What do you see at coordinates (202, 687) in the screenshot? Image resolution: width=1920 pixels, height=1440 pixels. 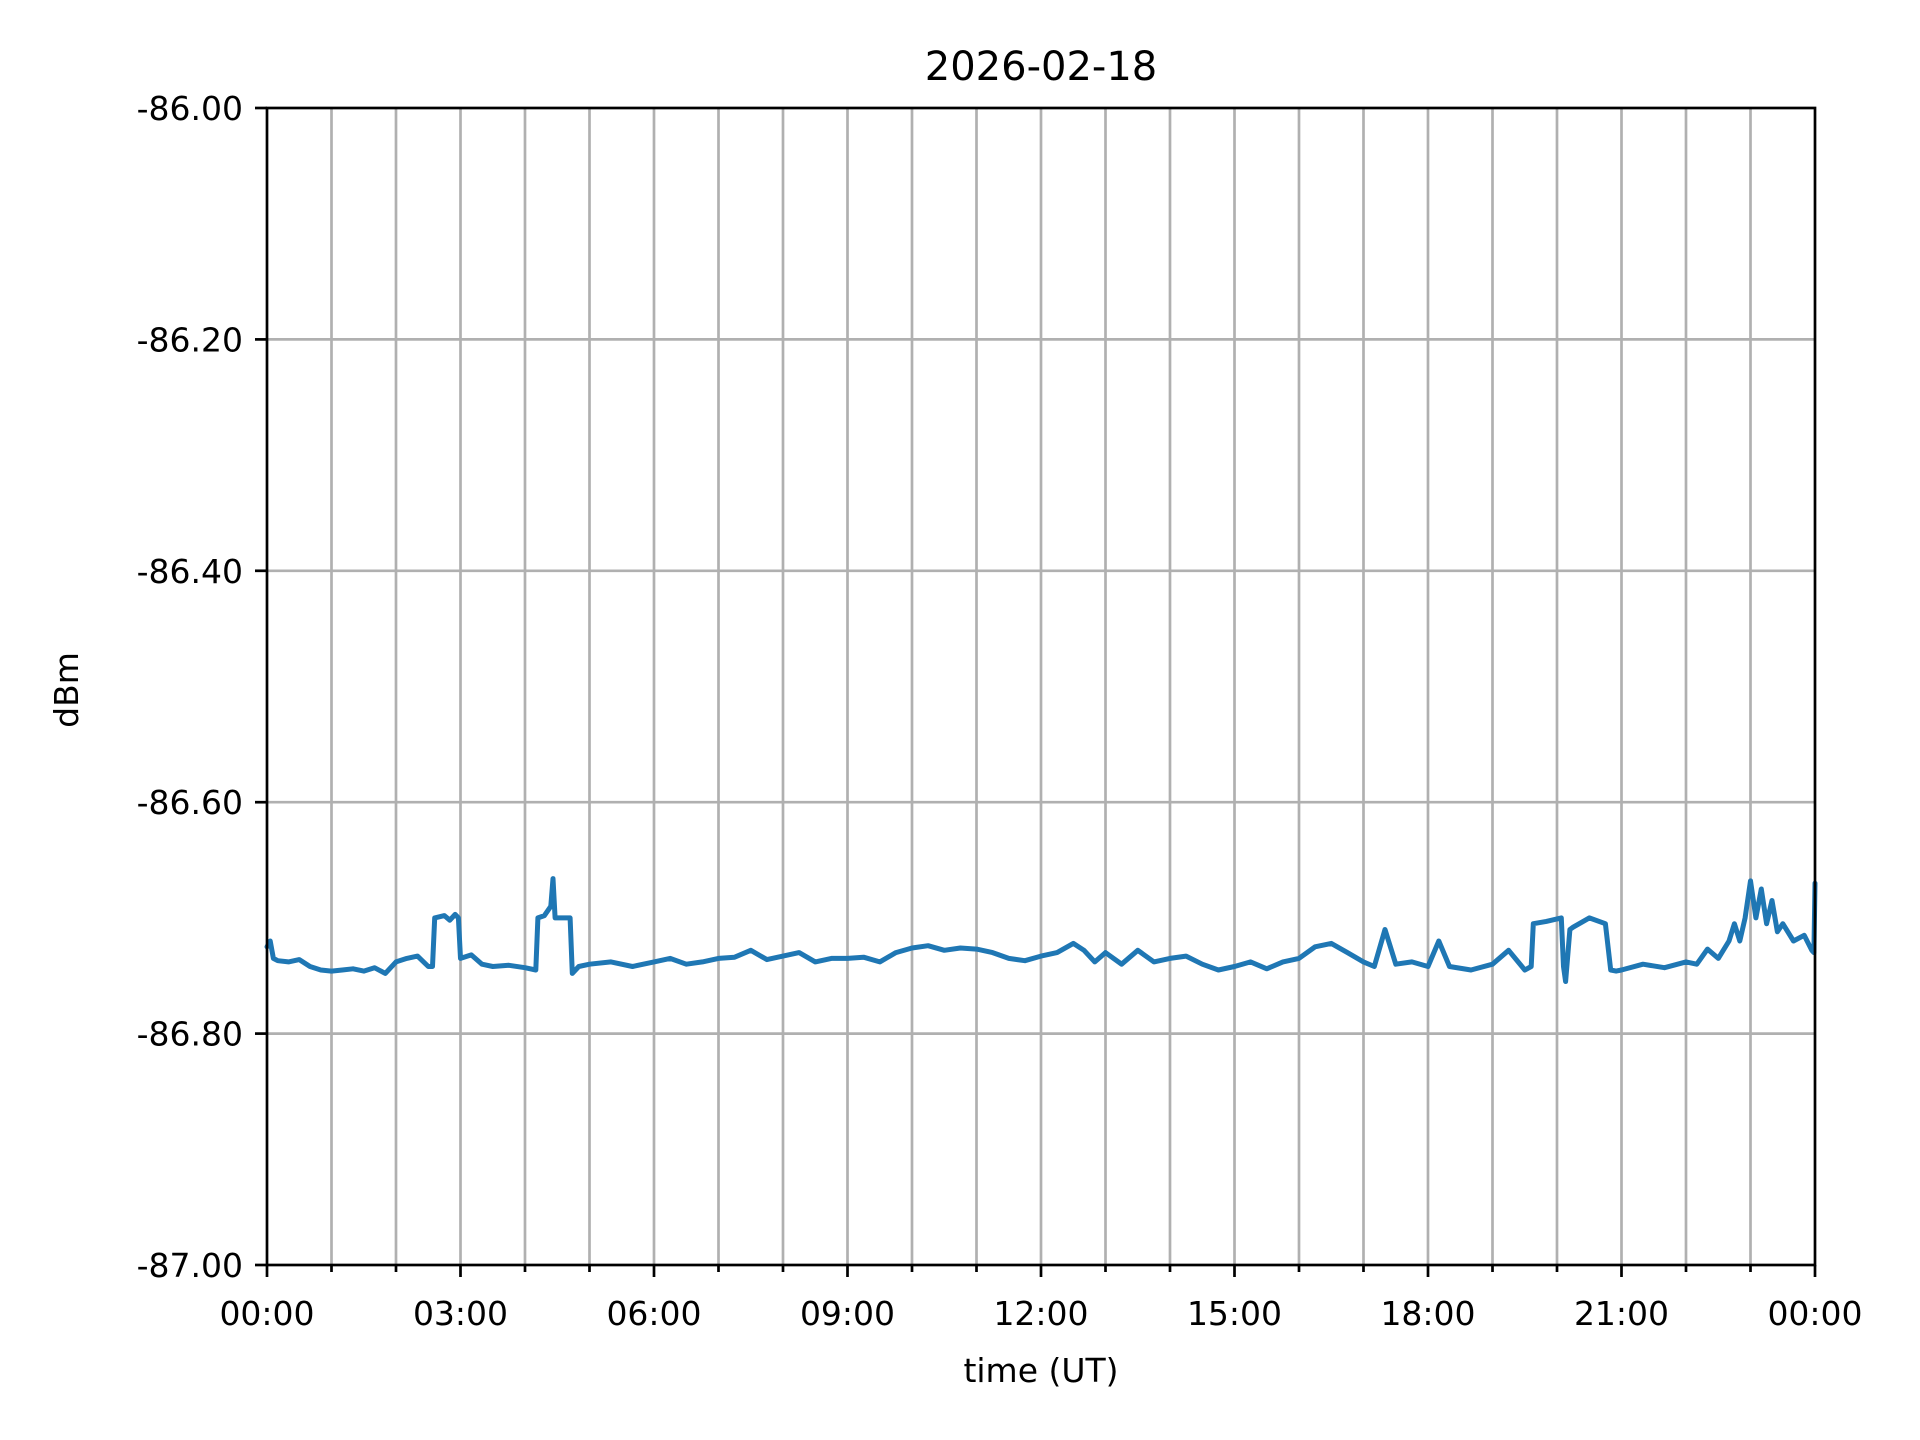 I see `y-axis: -86.00 -86.20 -86.40 -86.60 -86.80 -87.00` at bounding box center [202, 687].